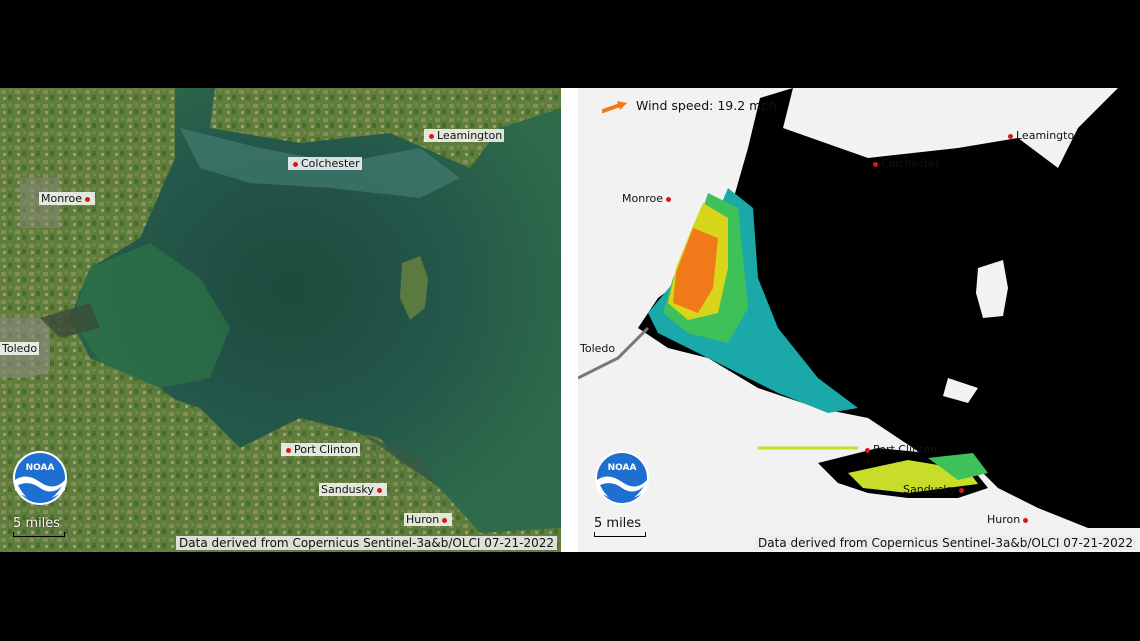 The height and width of the screenshot is (641, 1140). Describe the element at coordinates (569, 320) in the screenshot. I see `panel-divider` at that location.